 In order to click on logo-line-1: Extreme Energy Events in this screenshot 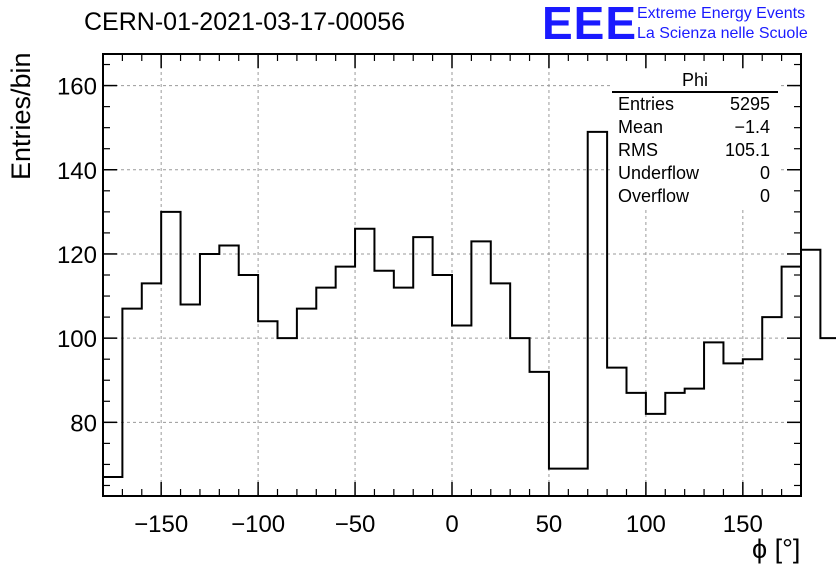, I will do `click(721, 13)`.